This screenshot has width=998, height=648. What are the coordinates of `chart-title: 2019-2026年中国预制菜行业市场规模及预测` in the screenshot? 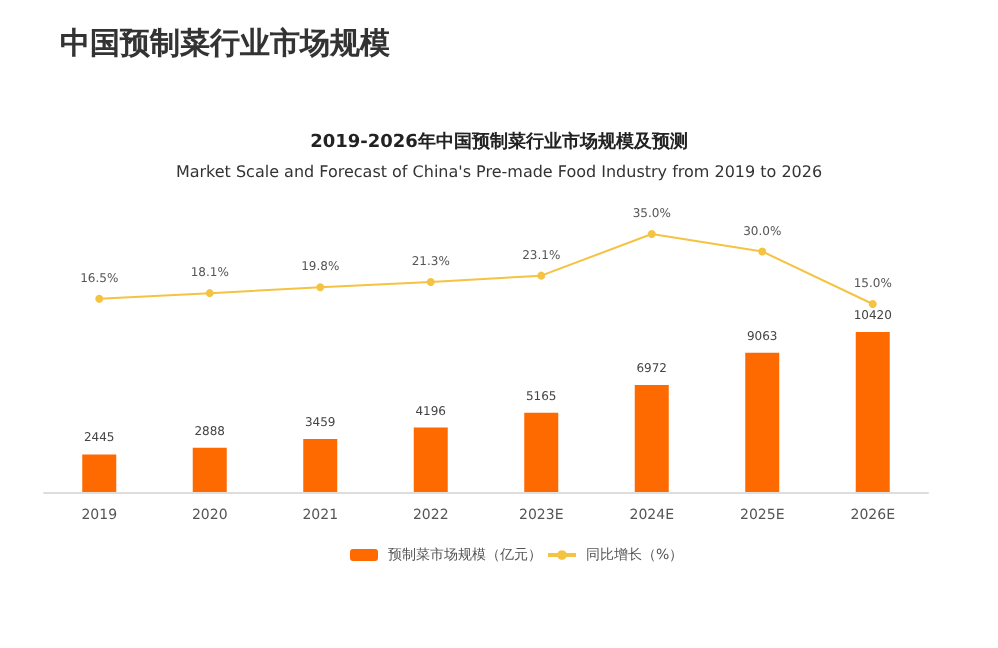 It's located at (499, 142).